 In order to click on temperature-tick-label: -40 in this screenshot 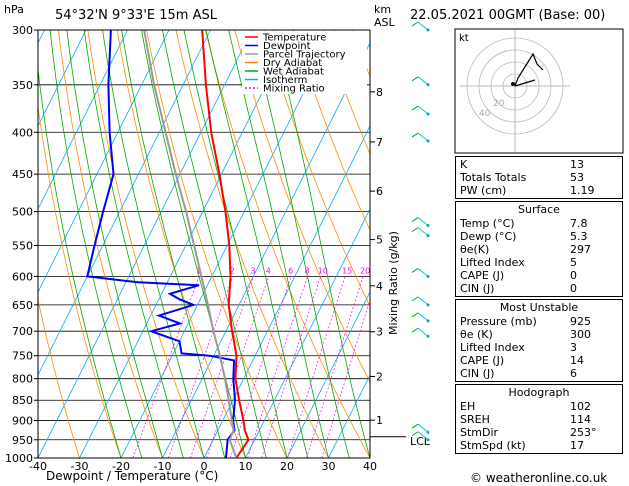, I will do `click(38, 466)`.